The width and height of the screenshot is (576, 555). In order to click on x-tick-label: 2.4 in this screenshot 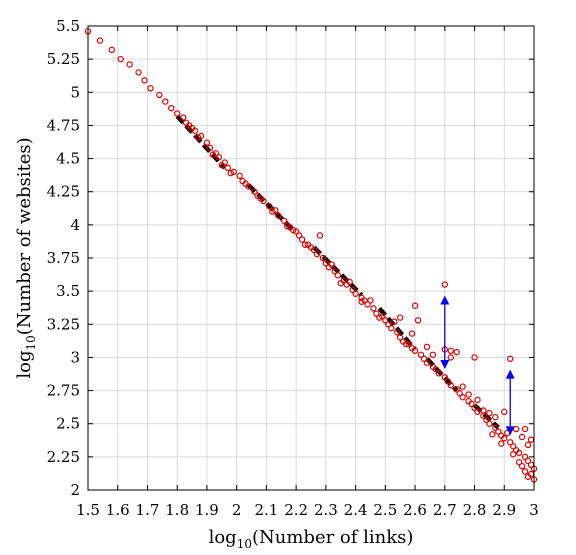, I will do `click(356, 510)`.